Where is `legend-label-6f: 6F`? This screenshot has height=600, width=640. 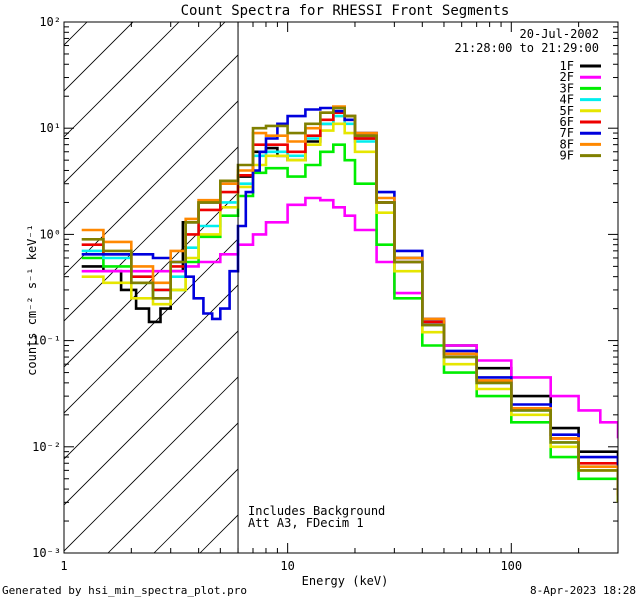
legend-label-6f: 6F is located at coordinates (567, 122).